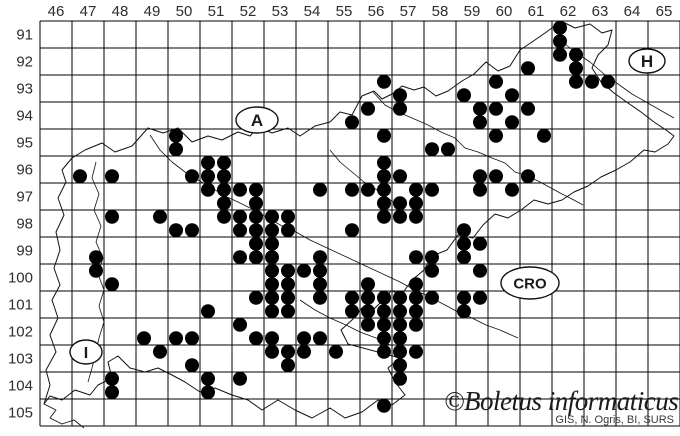 This screenshot has height=436, width=680. Describe the element at coordinates (536, 11) in the screenshot. I see `col-axis-label: 61` at that location.